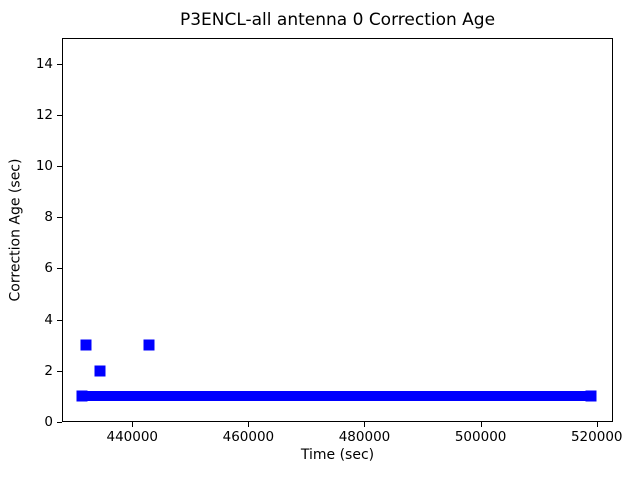 Image resolution: width=640 pixels, height=480 pixels. I want to click on x-tick-label: 480000, so click(364, 437).